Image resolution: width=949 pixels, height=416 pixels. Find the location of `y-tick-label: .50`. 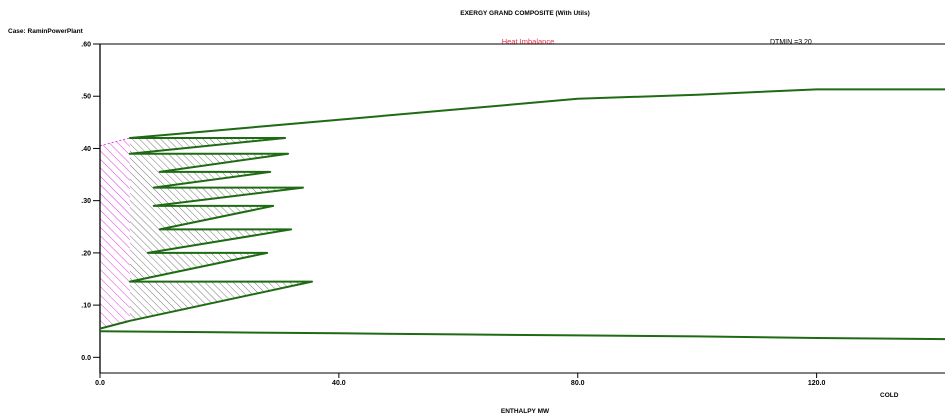

y-tick-label: .50 is located at coordinates (86, 97).